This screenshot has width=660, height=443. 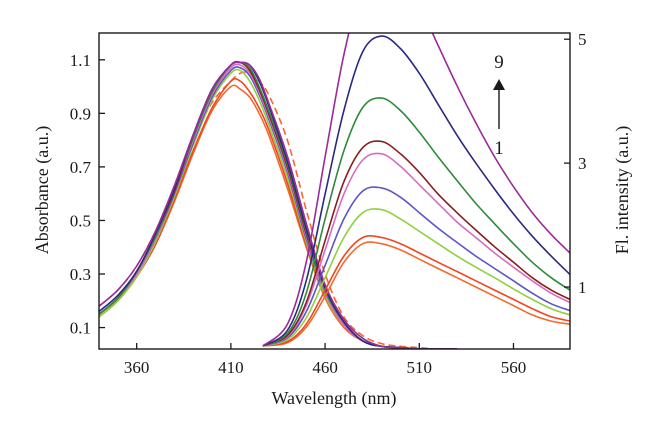 I want to click on x-tick-label: 560, so click(x=514, y=367).